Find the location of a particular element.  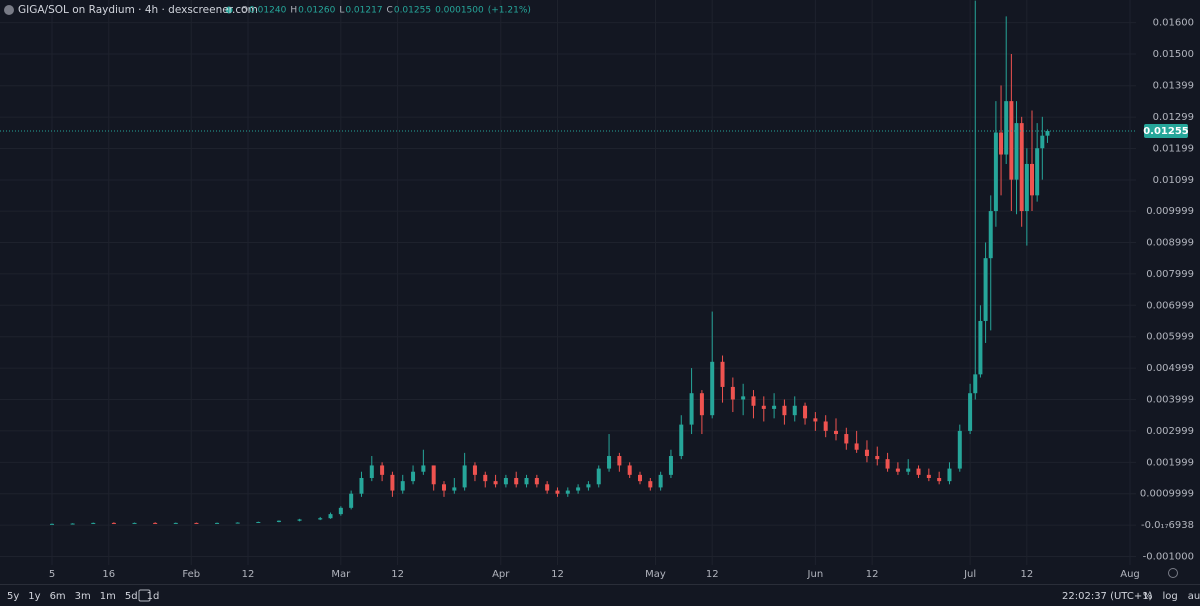

scale-option: auto is located at coordinates (1194, 596).